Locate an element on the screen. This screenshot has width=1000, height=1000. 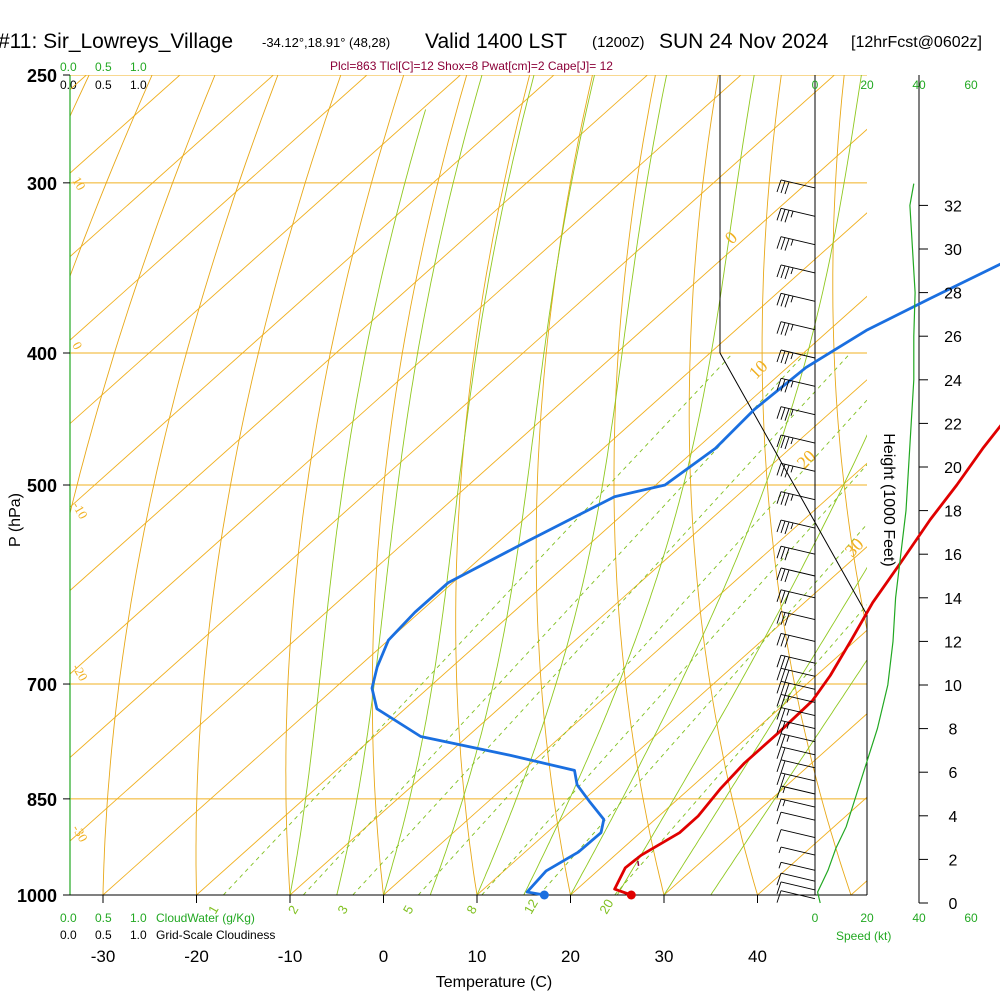
station-name: #11: Sir_Lowreys_Village is located at coordinates (116, 41).